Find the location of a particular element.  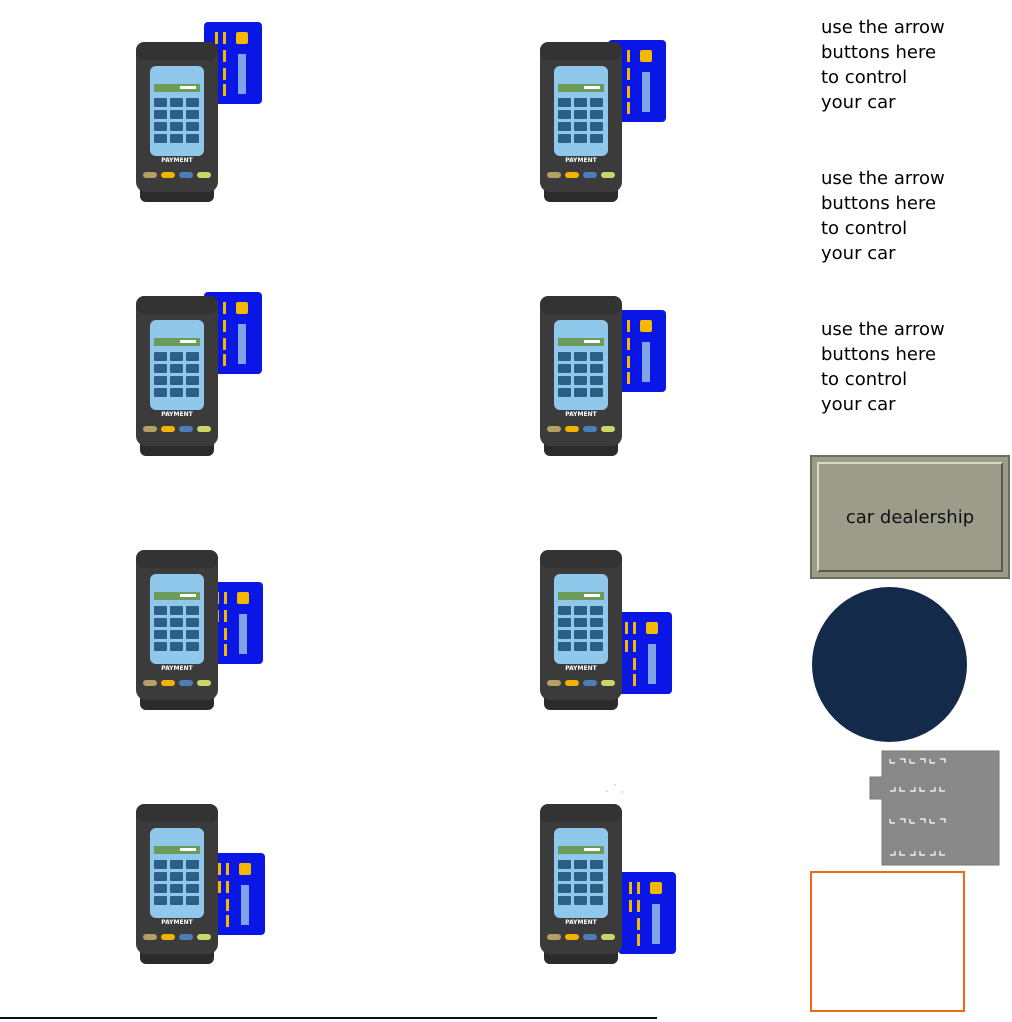

empty-slot is located at coordinates (887, 941).